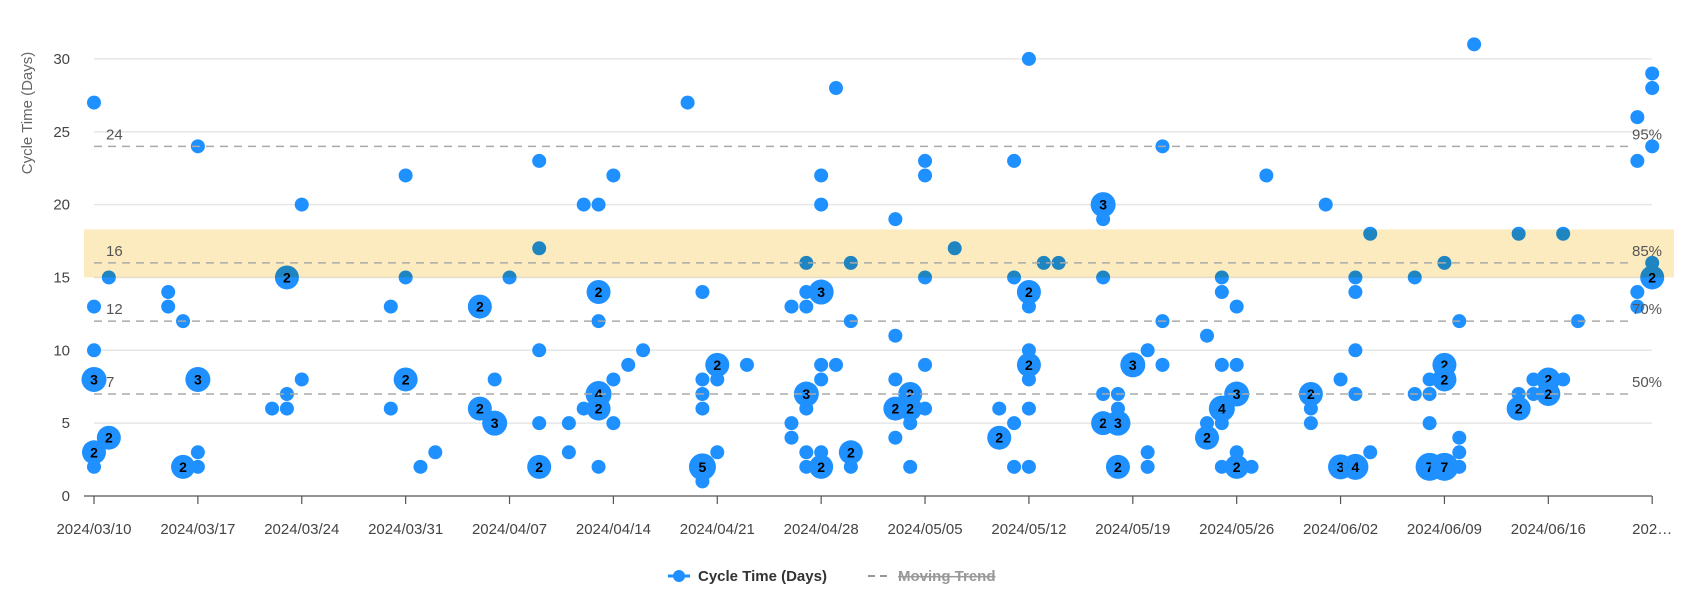 Image resolution: width=1696 pixels, height=612 pixels. I want to click on y-tick-label: 0, so click(66, 496).